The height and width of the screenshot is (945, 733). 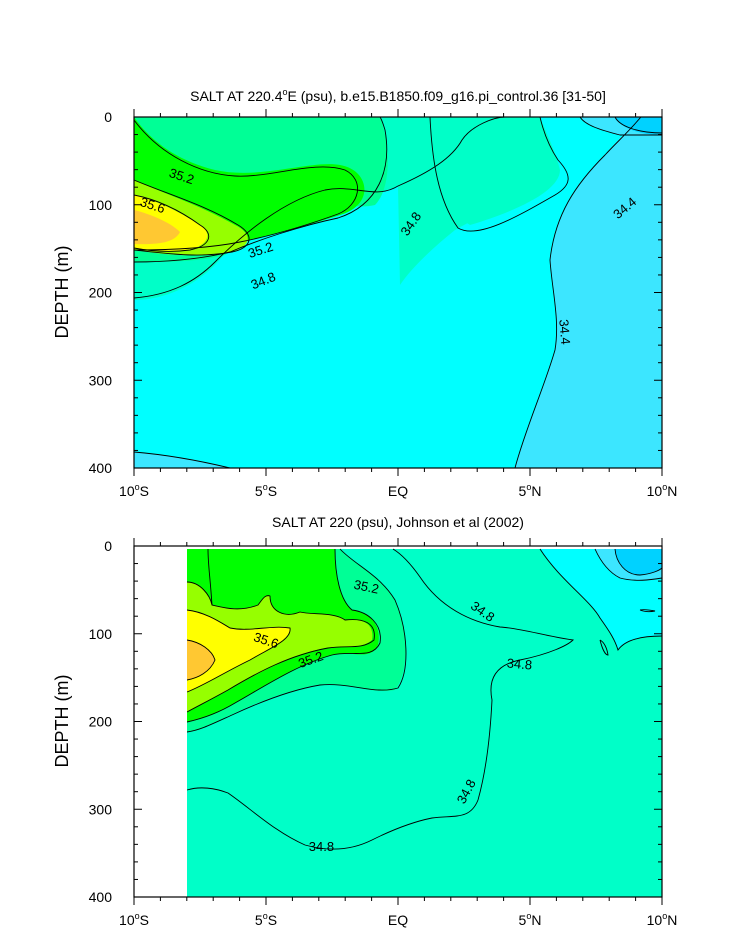 I want to click on fill-band-35.6, so click(x=238, y=651).